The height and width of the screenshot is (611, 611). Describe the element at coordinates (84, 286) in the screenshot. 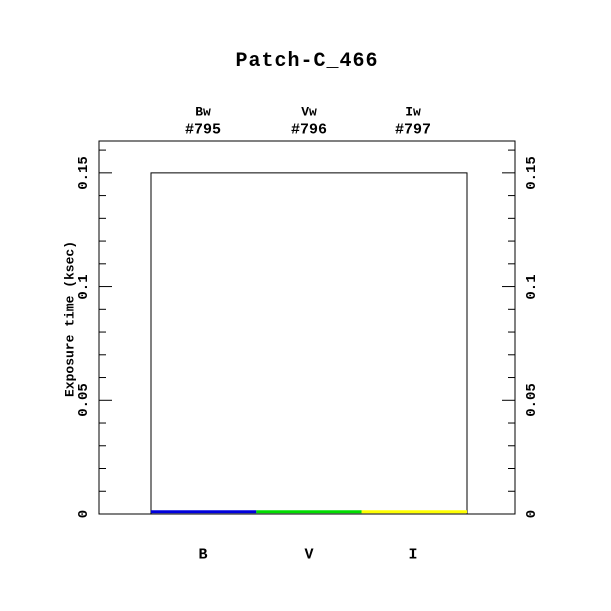

I see `y-tick-label-left-0.1: 0.1` at that location.